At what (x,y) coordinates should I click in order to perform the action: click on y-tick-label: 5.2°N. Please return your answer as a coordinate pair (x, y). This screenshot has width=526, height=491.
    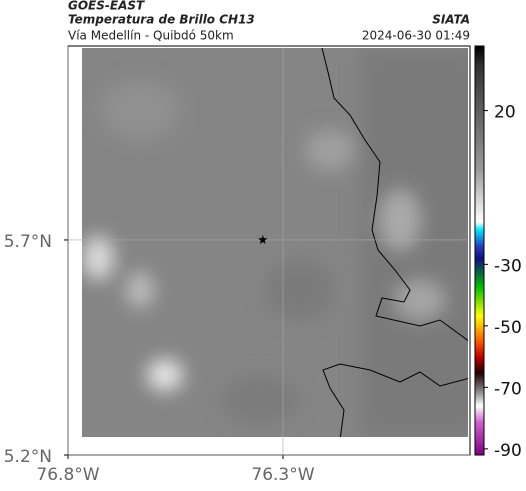
    Looking at the image, I should click on (28, 457).